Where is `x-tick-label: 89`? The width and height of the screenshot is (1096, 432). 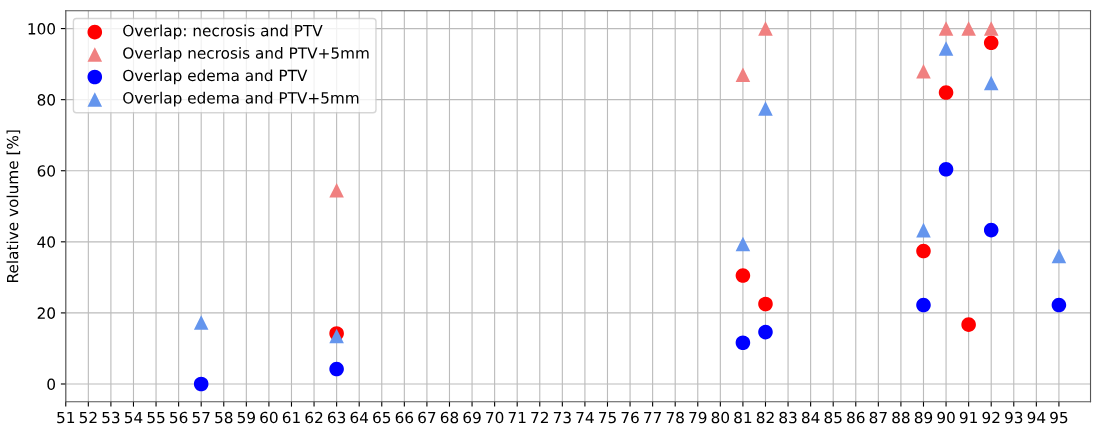
x-tick-label: 89 is located at coordinates (923, 417).